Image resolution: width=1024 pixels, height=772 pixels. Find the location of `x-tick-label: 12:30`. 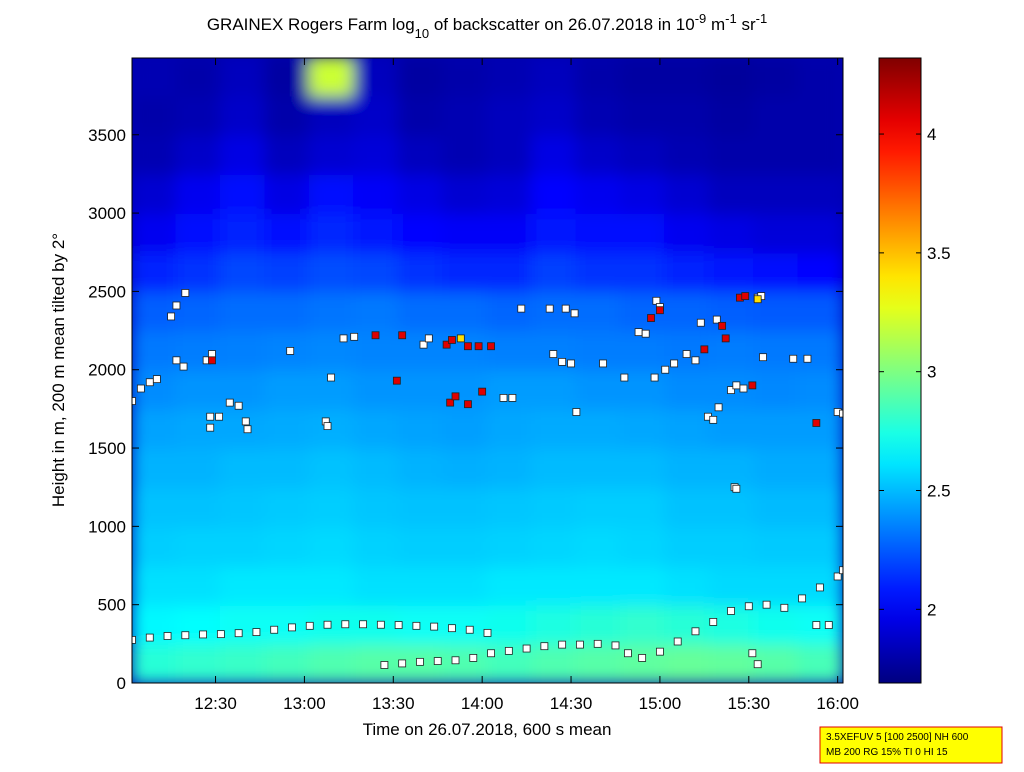

x-tick-label: 12:30 is located at coordinates (215, 703).